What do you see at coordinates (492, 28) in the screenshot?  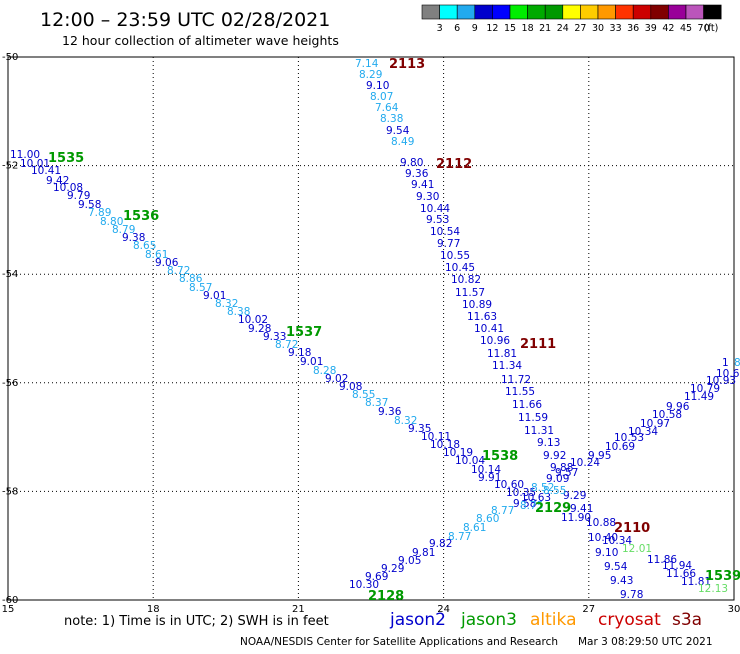 I see `colorbar-tick-label: 12` at bounding box center [492, 28].